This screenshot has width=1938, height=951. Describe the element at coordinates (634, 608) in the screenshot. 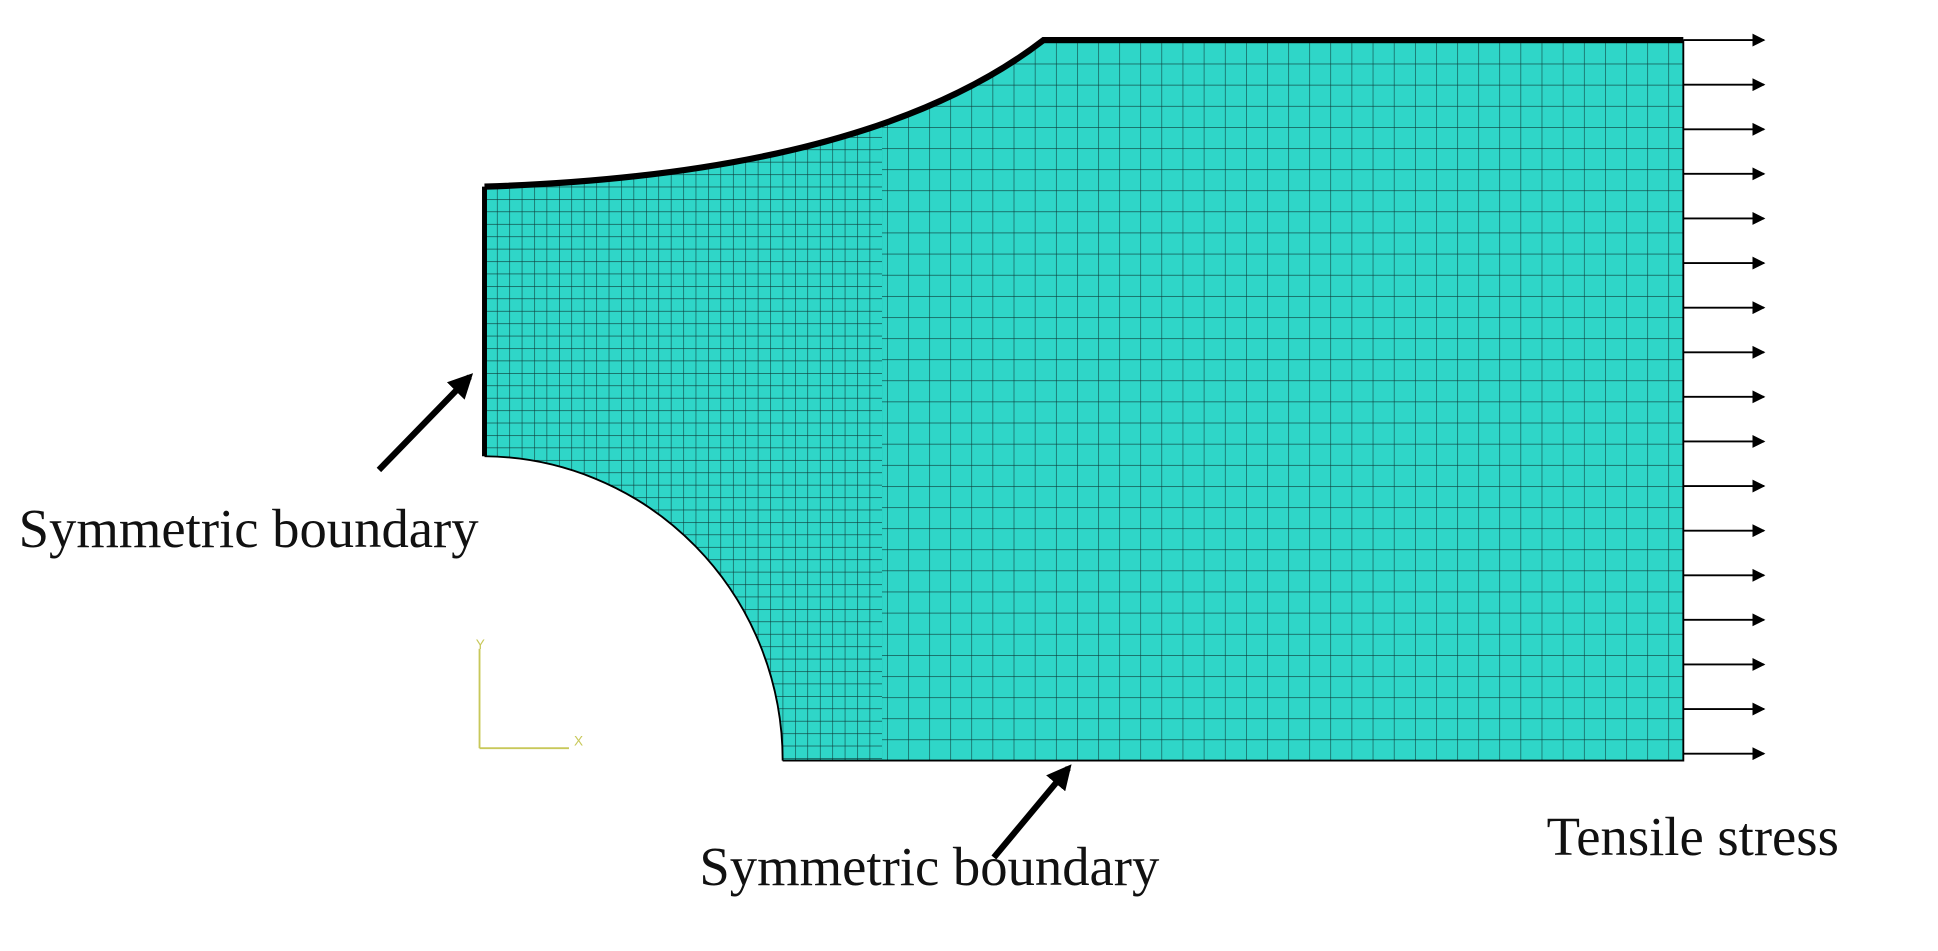

I see `hole-edge` at that location.